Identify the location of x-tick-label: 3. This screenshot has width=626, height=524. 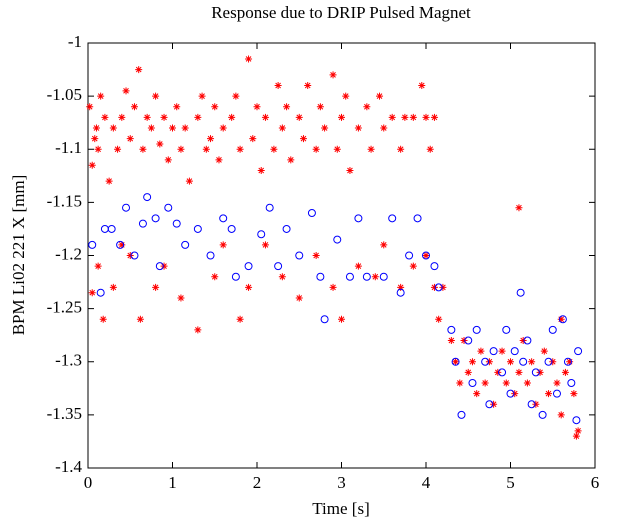
(341, 482).